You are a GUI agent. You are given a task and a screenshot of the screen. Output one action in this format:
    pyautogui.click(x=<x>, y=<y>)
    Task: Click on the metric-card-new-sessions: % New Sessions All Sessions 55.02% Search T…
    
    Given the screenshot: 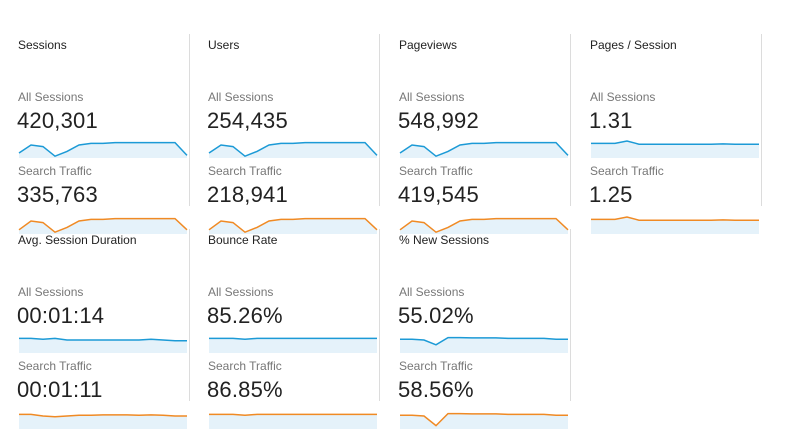 What is the action you would take?
    pyautogui.click(x=476, y=329)
    